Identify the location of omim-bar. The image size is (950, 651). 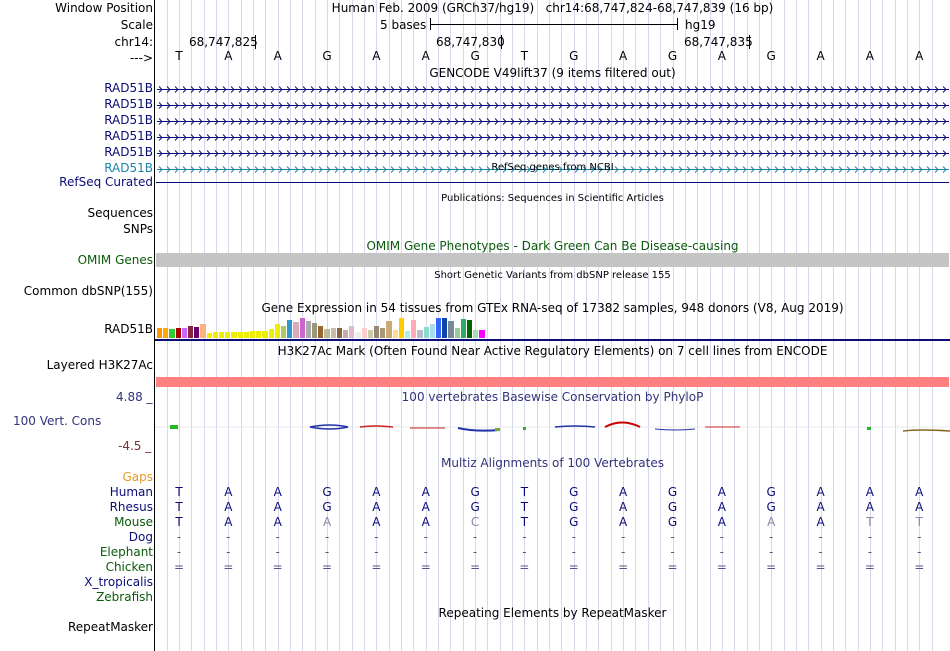
(552, 260).